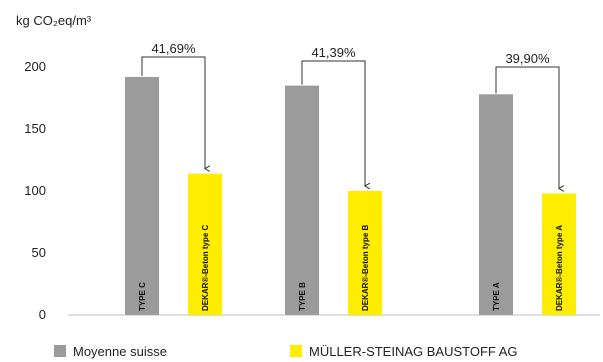 Image resolution: width=603 pixels, height=362 pixels. I want to click on y-axis-ticks: 0 50 100 150 200, so click(35, 190).